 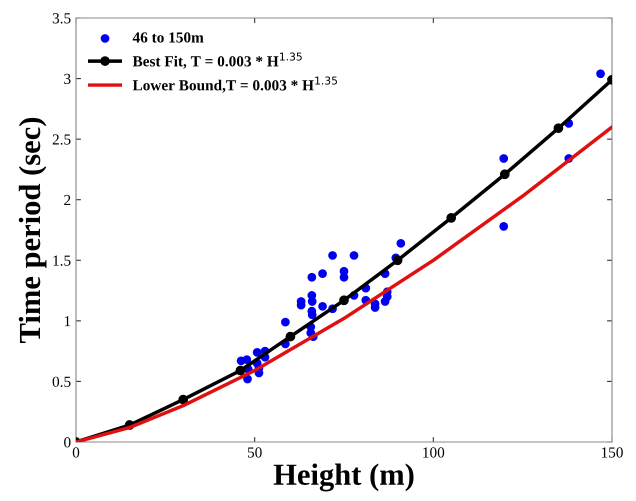 What do you see at coordinates (168, 37) in the screenshot?
I see `legend-label: 46 to 150m` at bounding box center [168, 37].